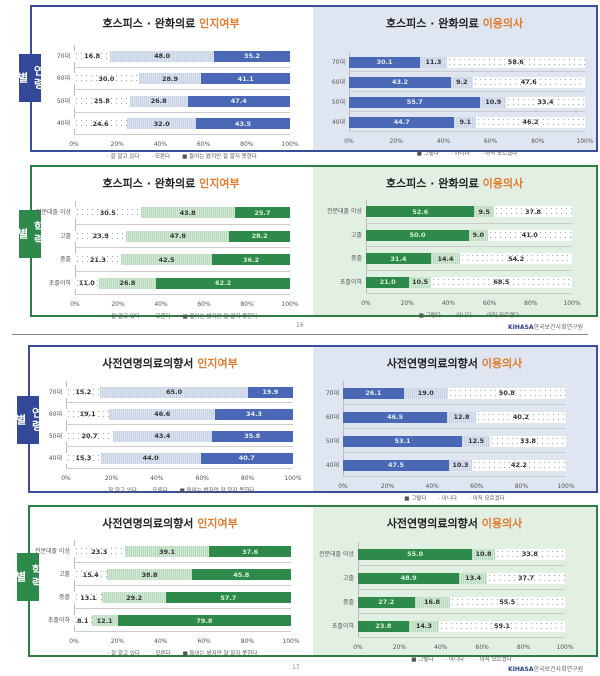 The height and width of the screenshot is (676, 600). What do you see at coordinates (90, 436) in the screenshot?
I see `bar-segment: 20.7` at bounding box center [90, 436].